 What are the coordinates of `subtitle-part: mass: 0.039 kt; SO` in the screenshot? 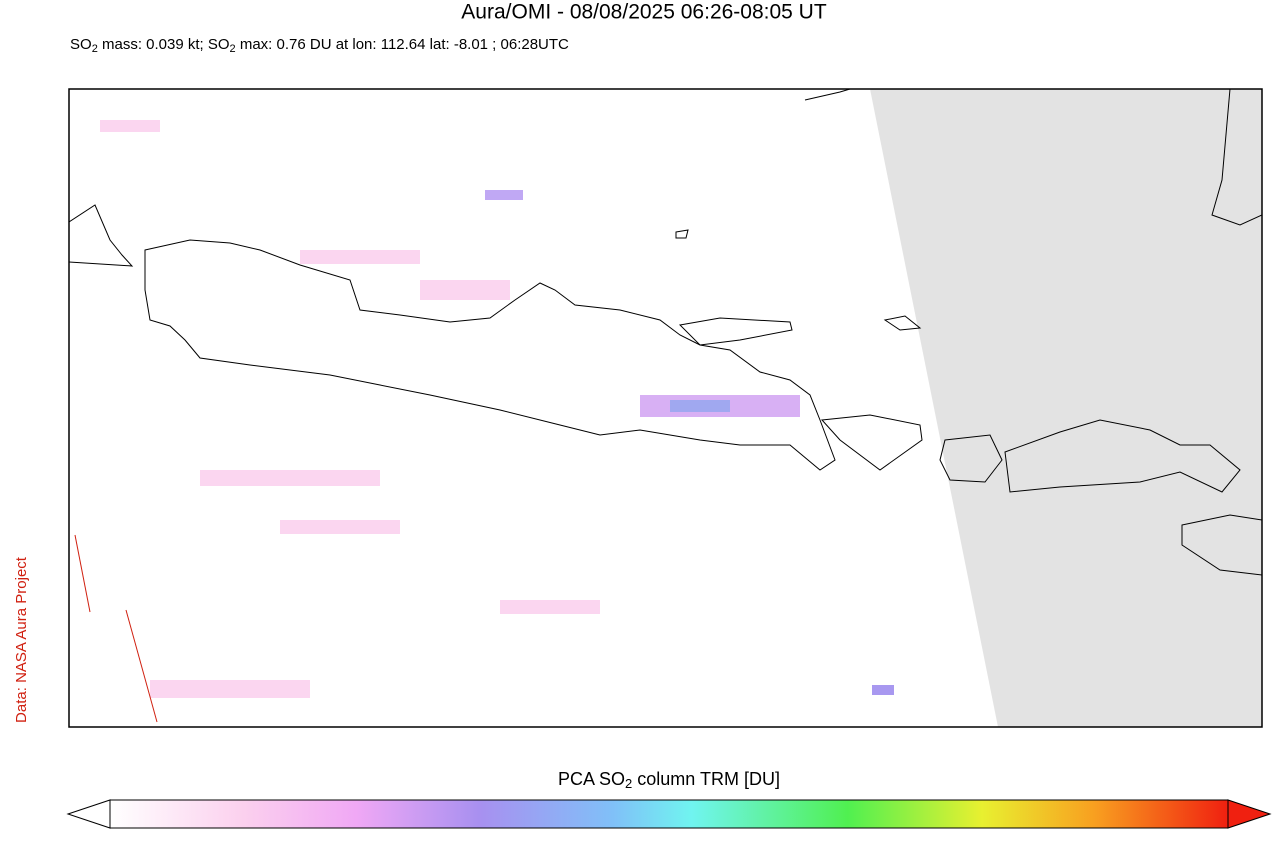 It's located at (164, 44).